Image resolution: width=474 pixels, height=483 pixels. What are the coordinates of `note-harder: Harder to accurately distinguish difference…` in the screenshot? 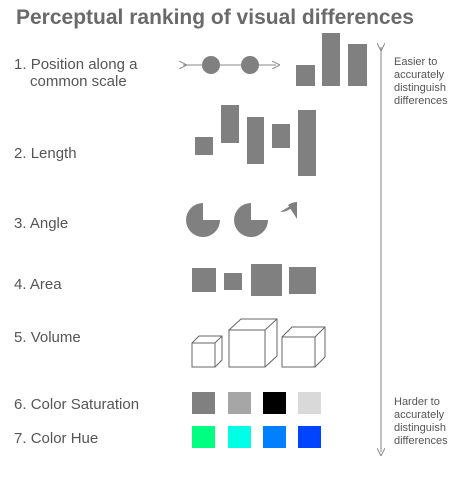 It's located at (421, 421).